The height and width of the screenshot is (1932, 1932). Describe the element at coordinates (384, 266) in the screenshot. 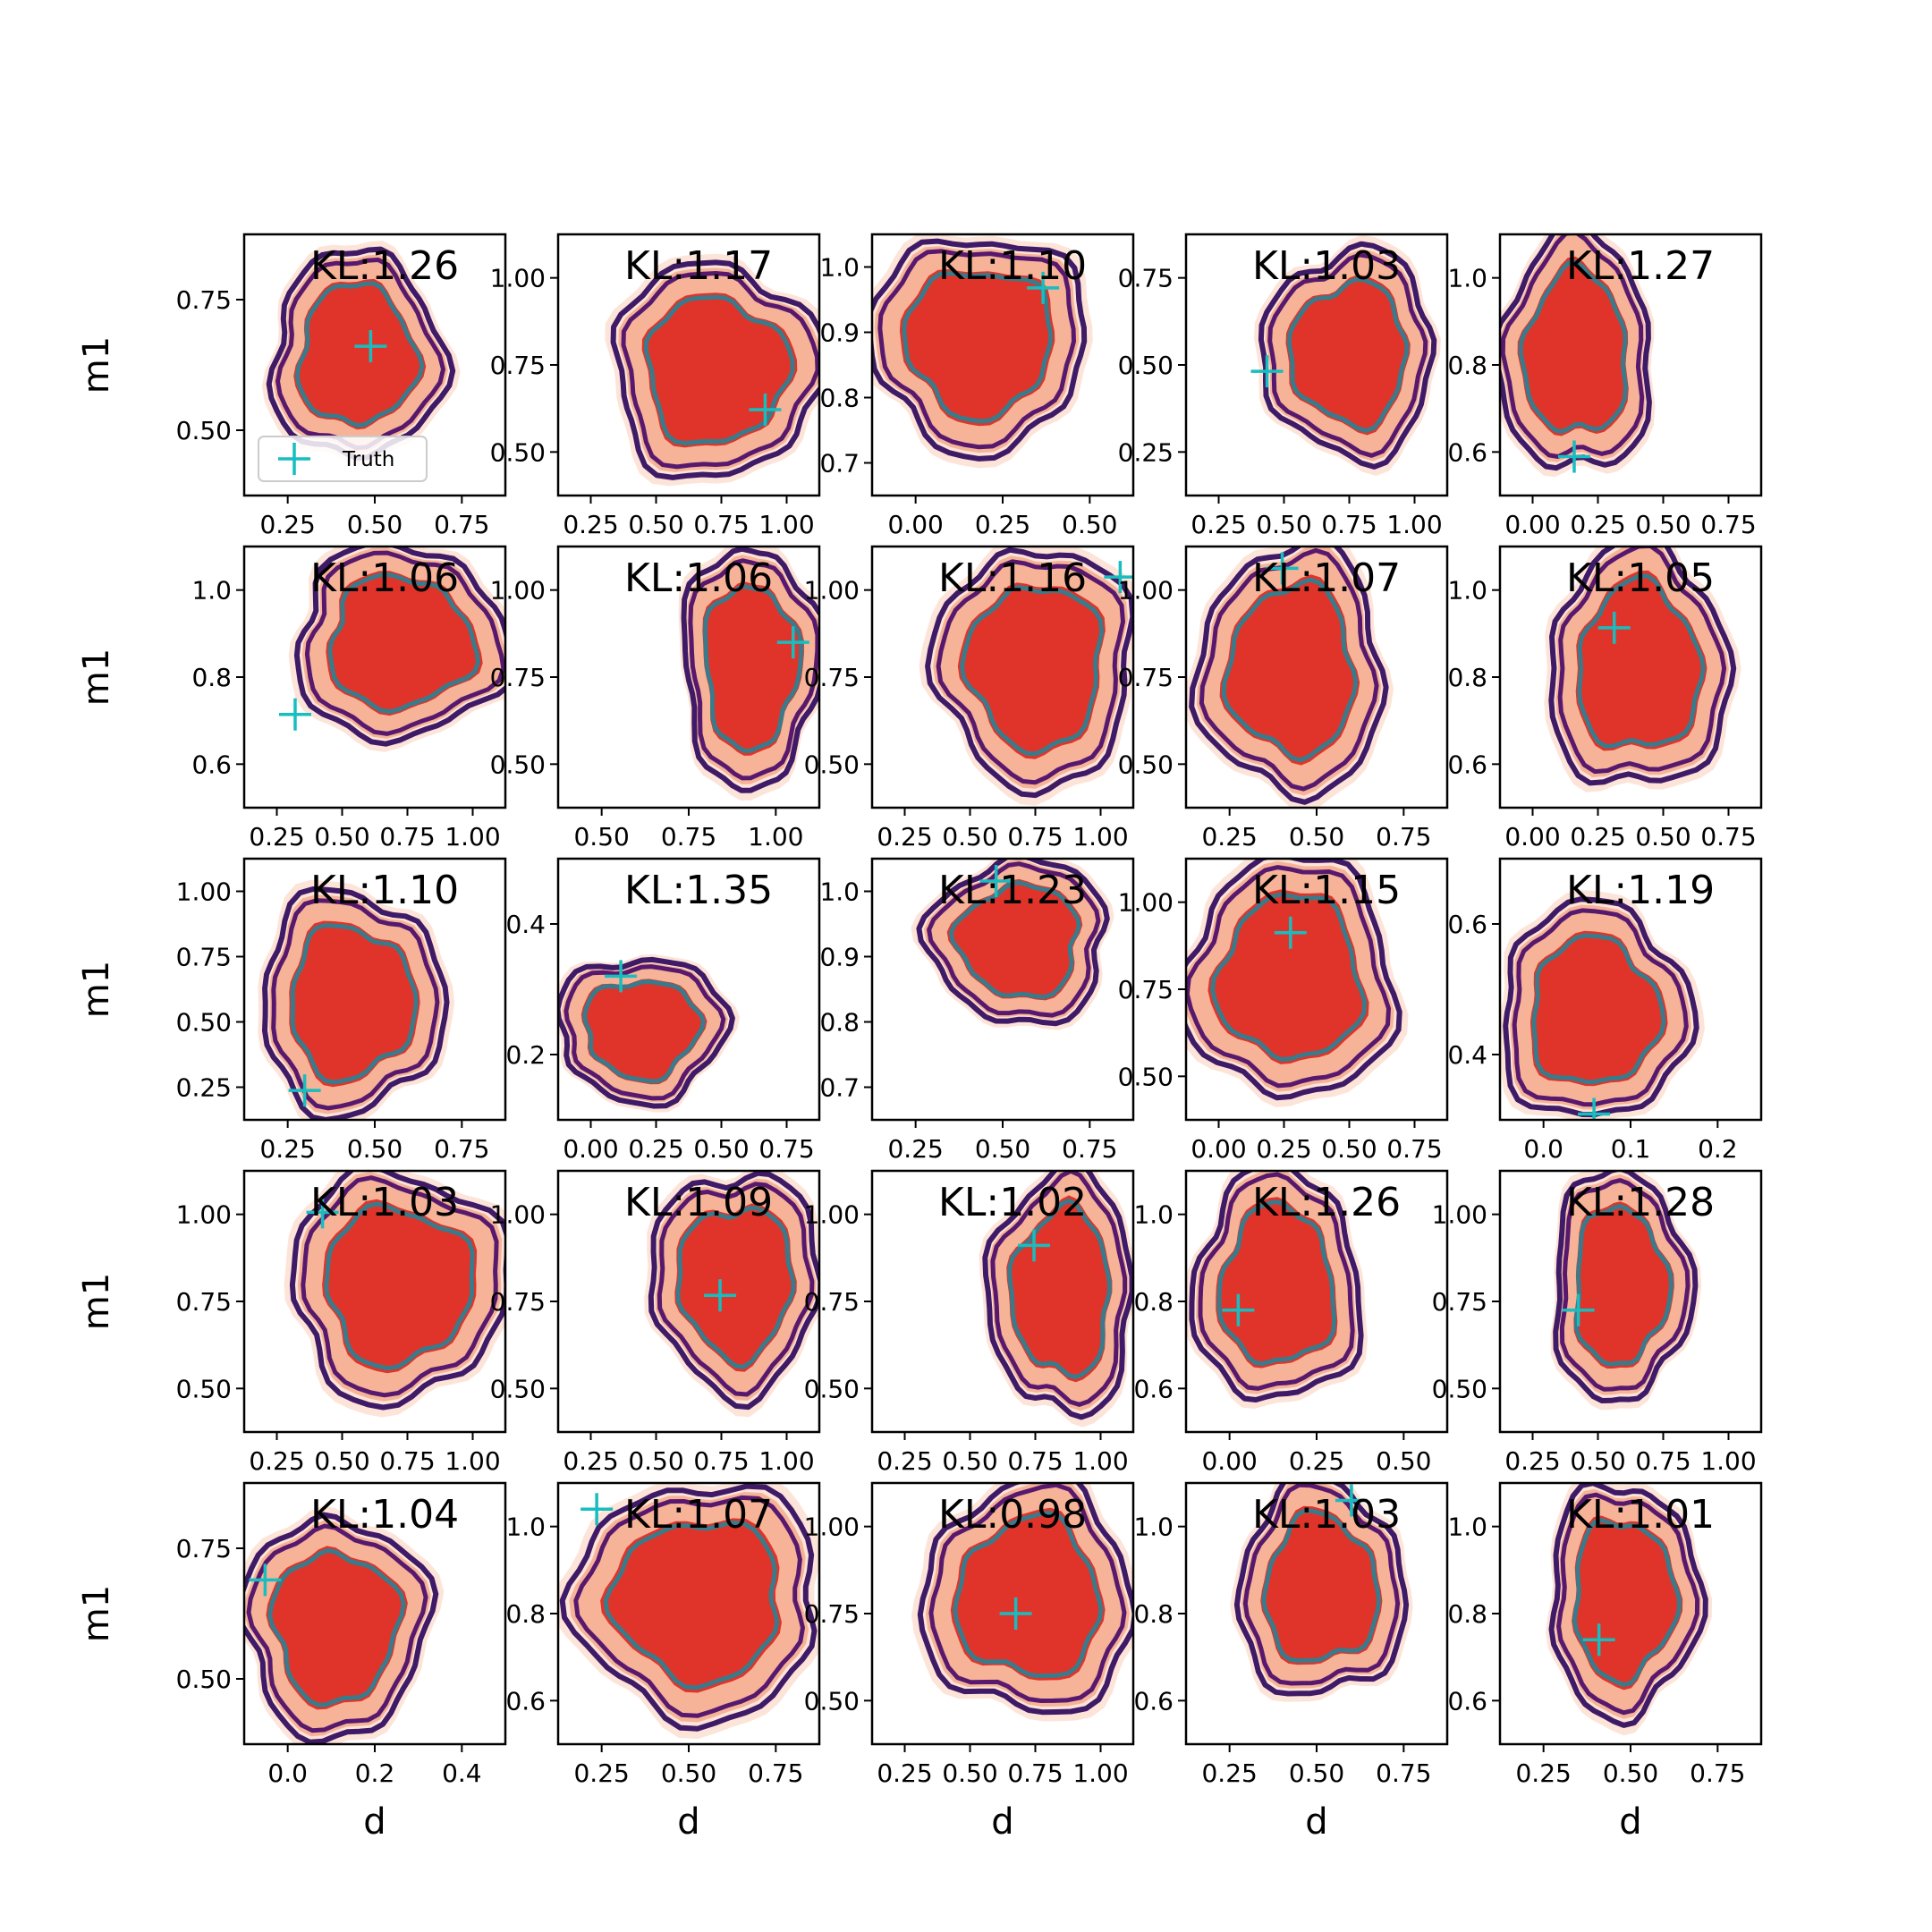

I see `kl-annotation: KL:1.26` at that location.